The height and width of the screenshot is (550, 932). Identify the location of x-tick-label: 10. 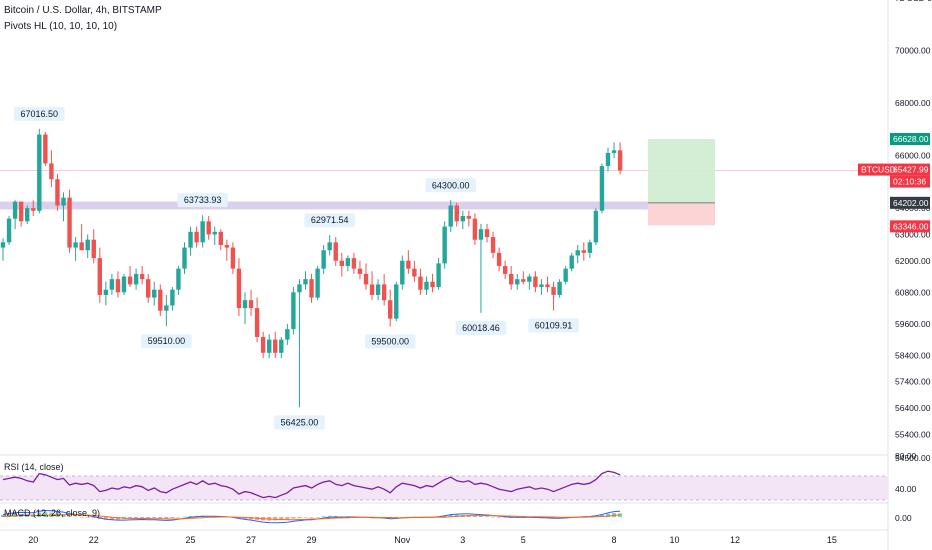
(675, 540).